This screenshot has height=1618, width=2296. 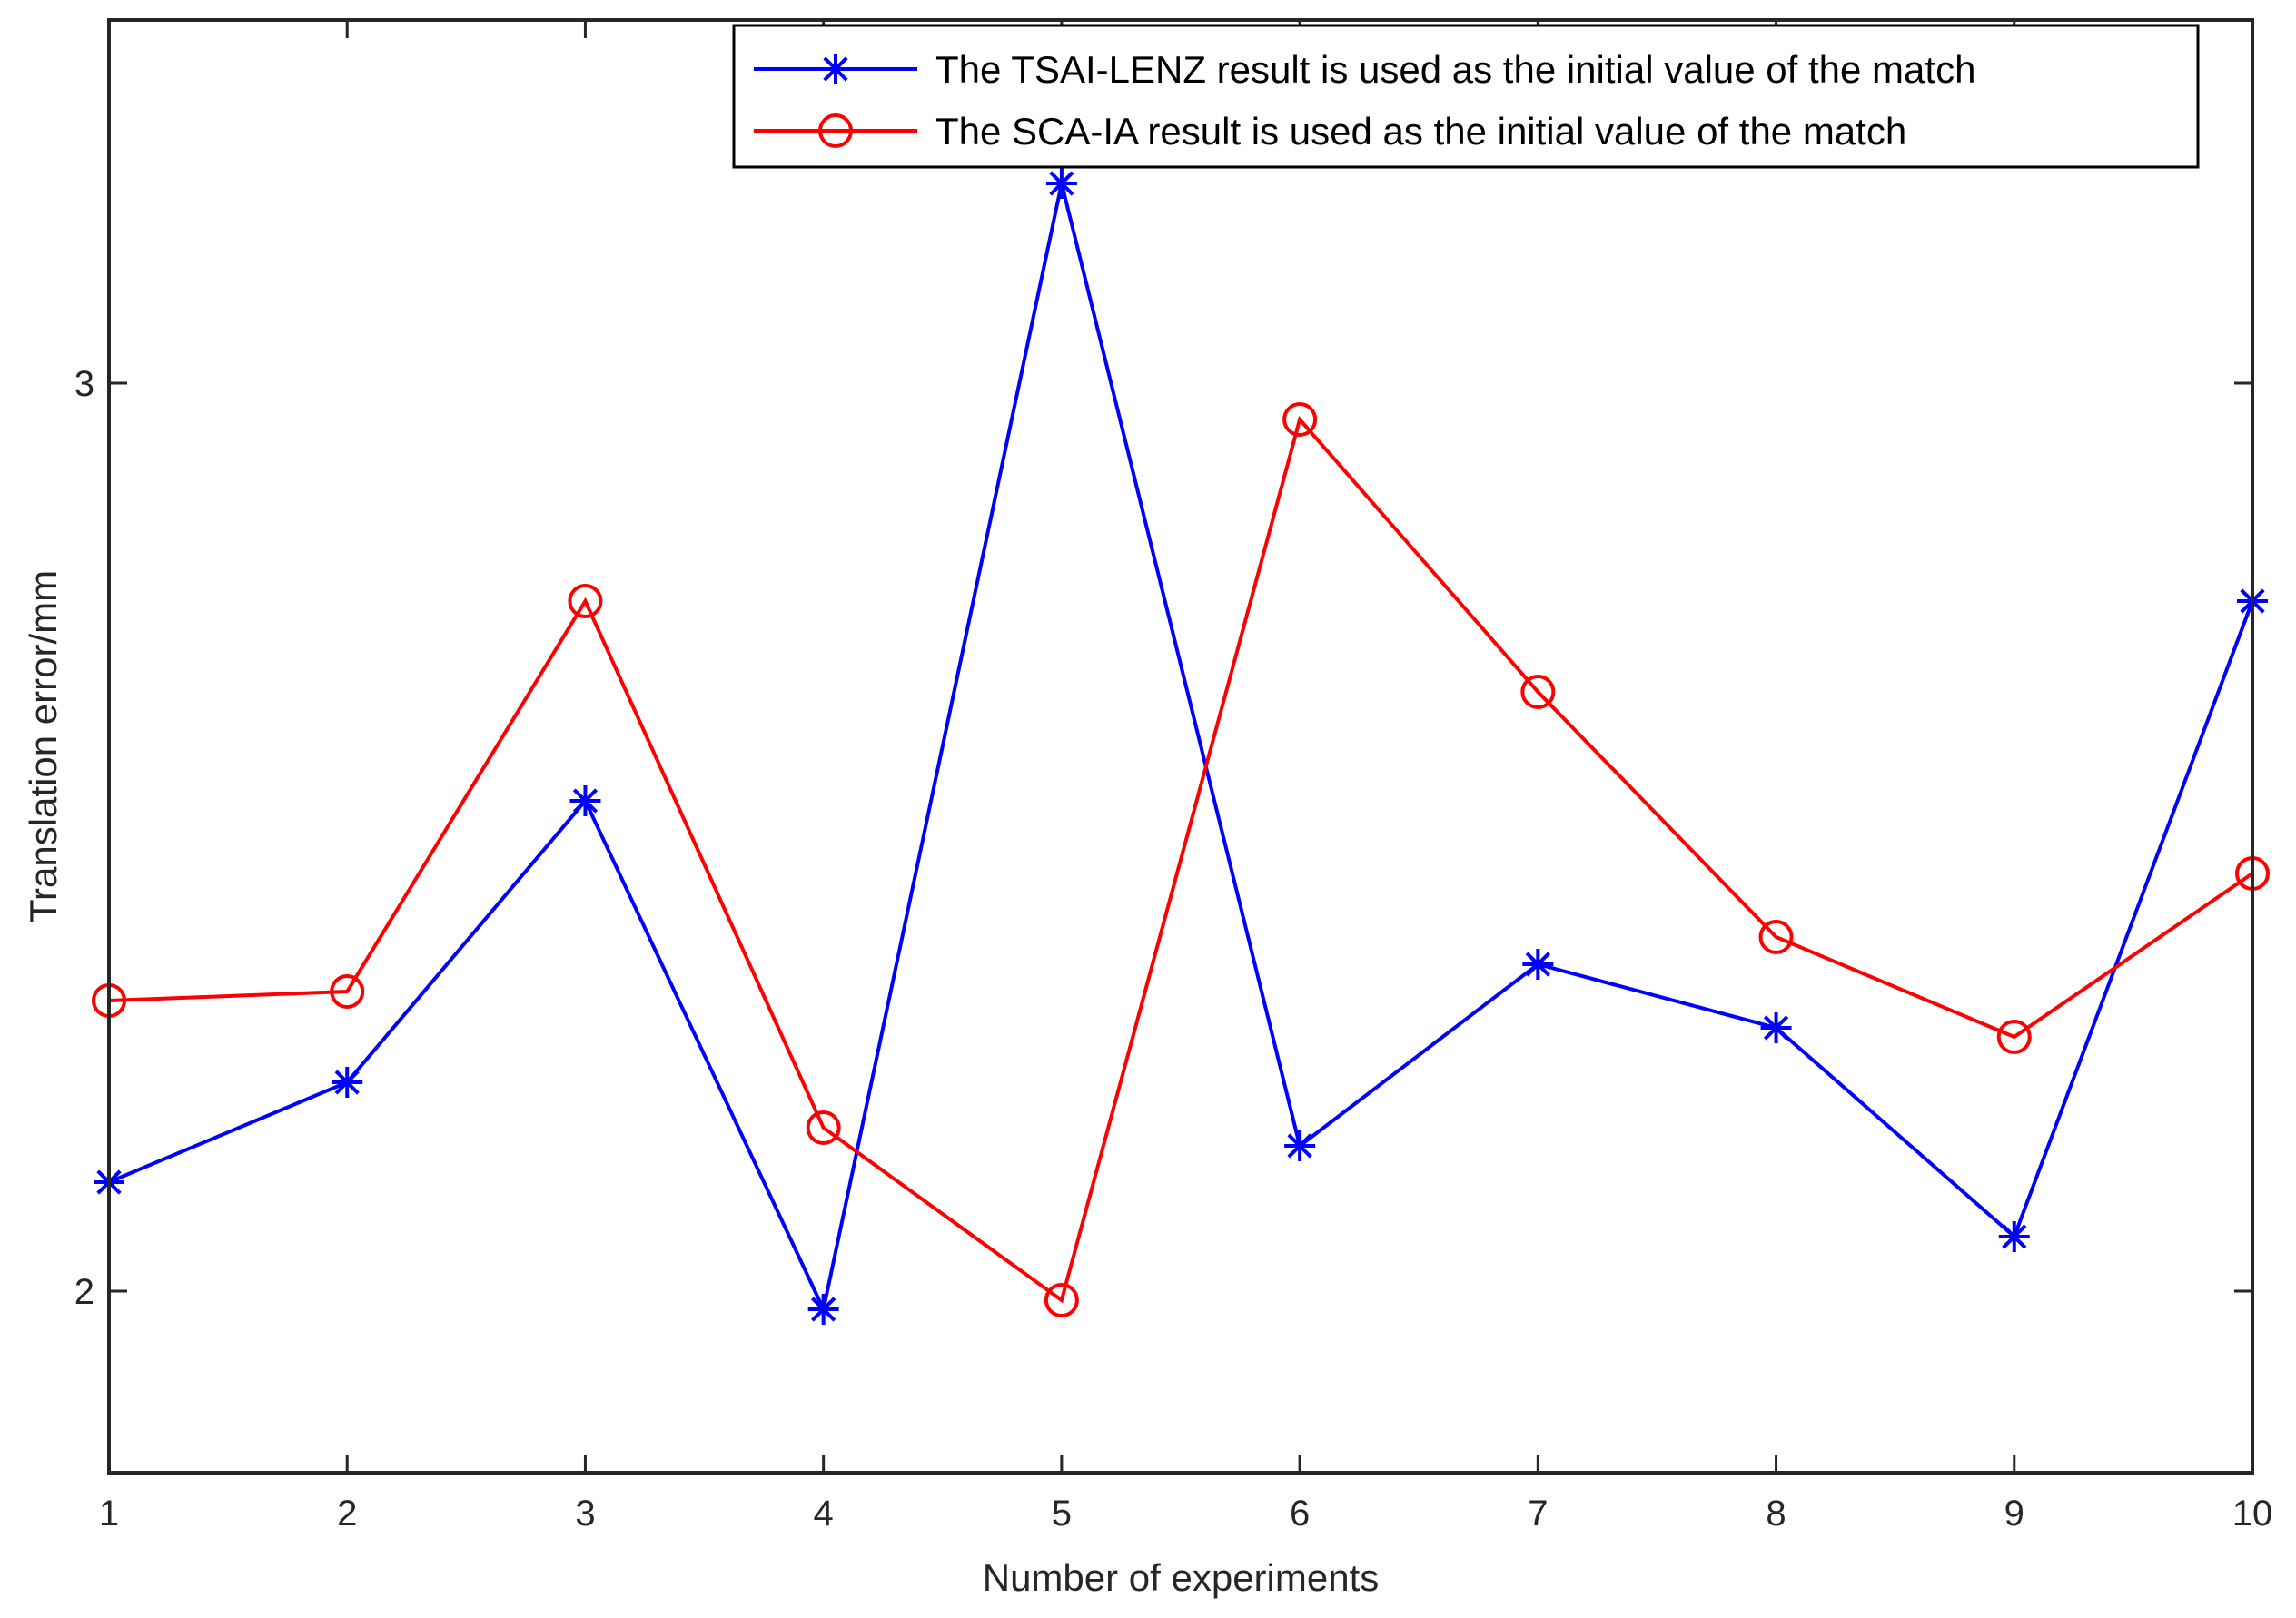 I want to click on x-tick-label: 6, so click(x=1300, y=1514).